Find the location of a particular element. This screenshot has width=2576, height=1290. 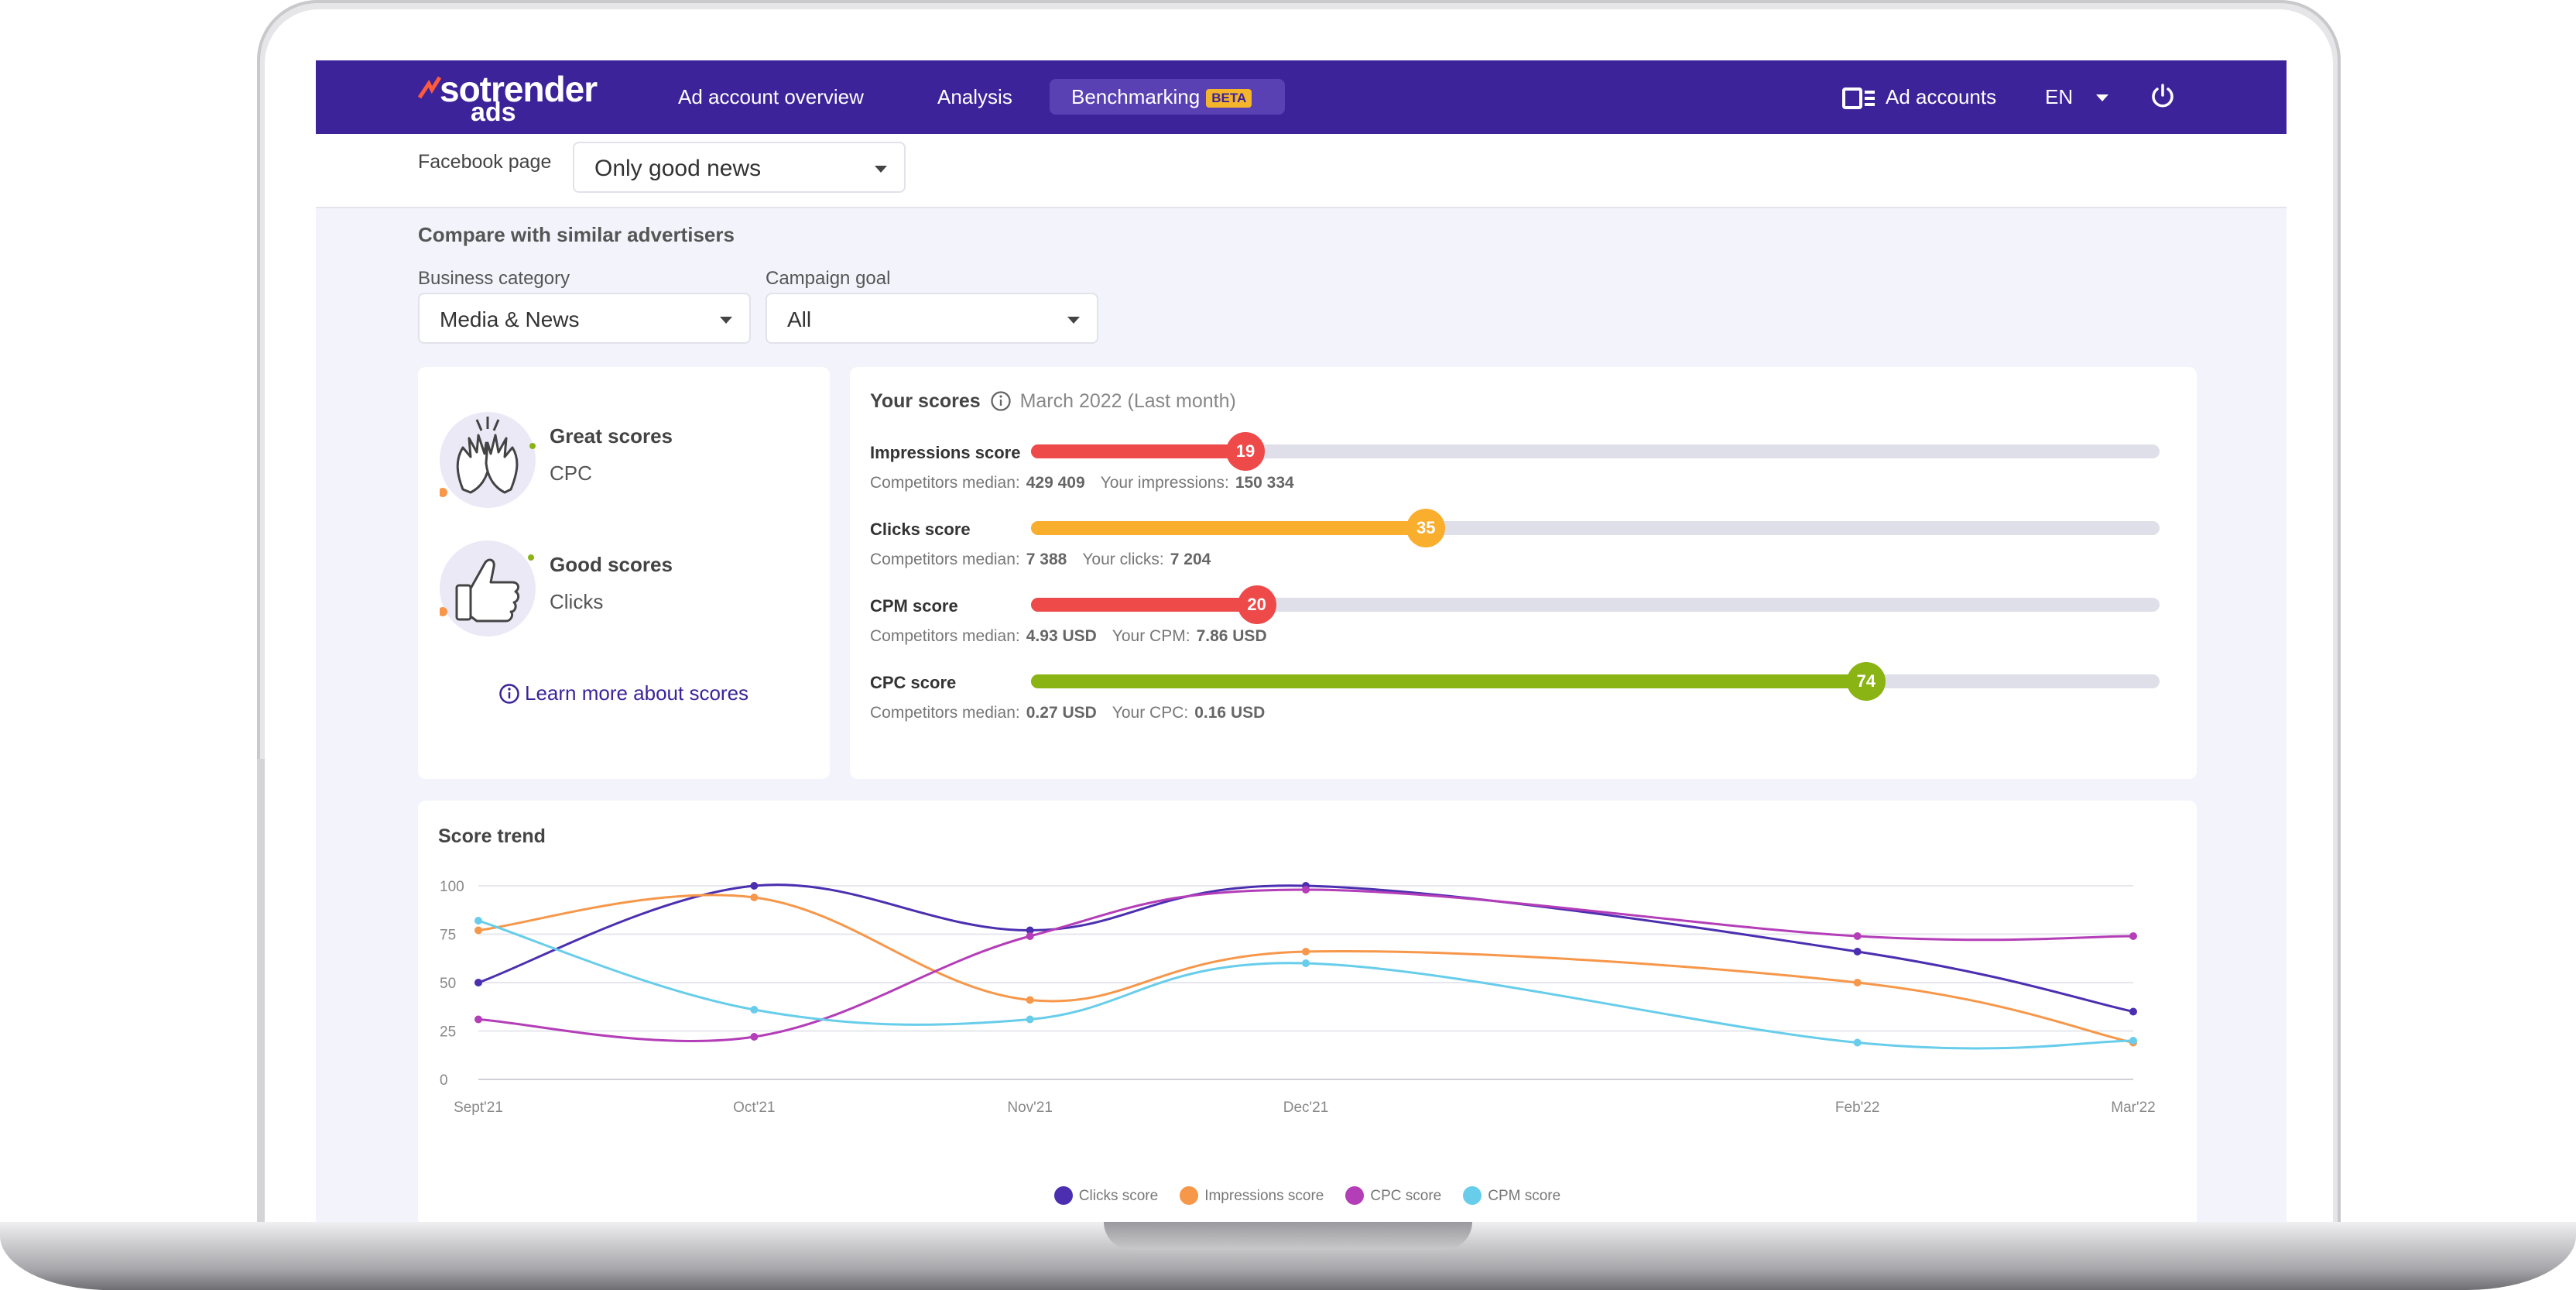

score-yours-label: Your CPM: is located at coordinates (1151, 636).